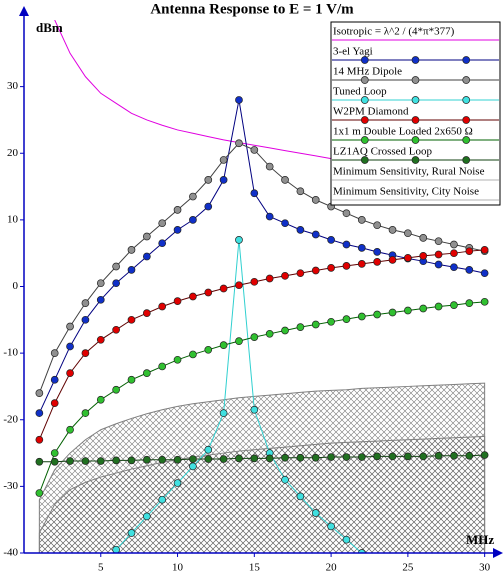  Describe the element at coordinates (10, 553) in the screenshot. I see `y-tick-label: -40` at that location.